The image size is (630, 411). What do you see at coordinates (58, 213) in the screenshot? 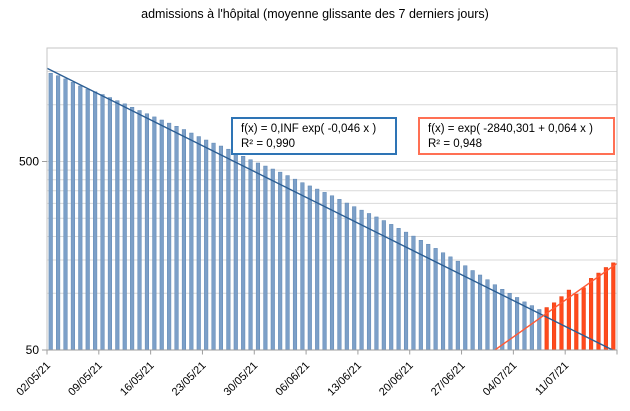
I see `bar-blue-declining-day1` at bounding box center [58, 213].